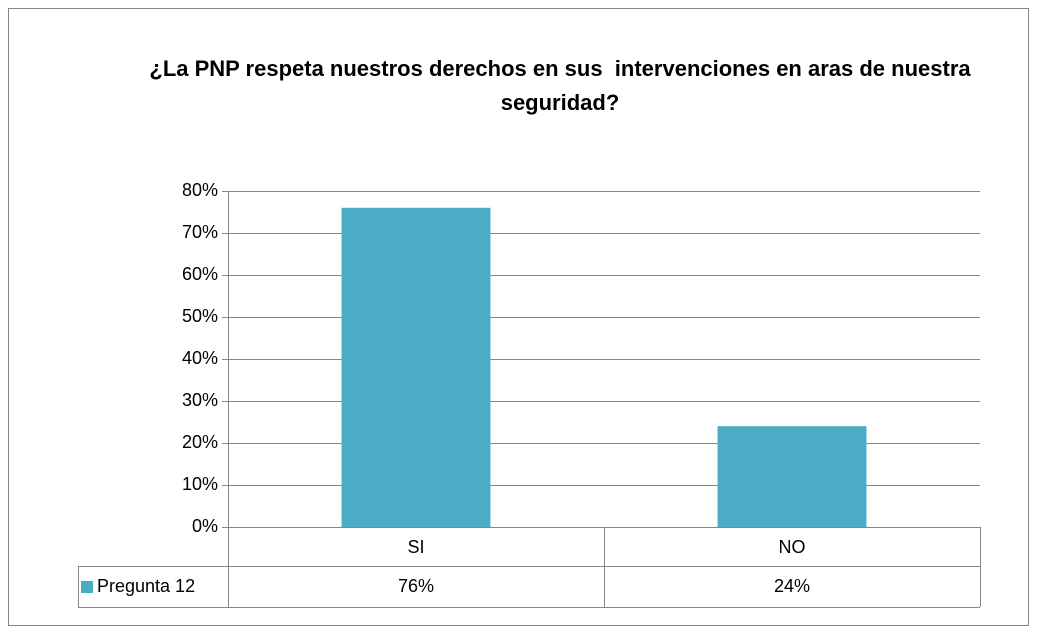 This screenshot has height=635, width=1037. What do you see at coordinates (200, 316) in the screenshot?
I see `y-tick-label: 50%` at bounding box center [200, 316].